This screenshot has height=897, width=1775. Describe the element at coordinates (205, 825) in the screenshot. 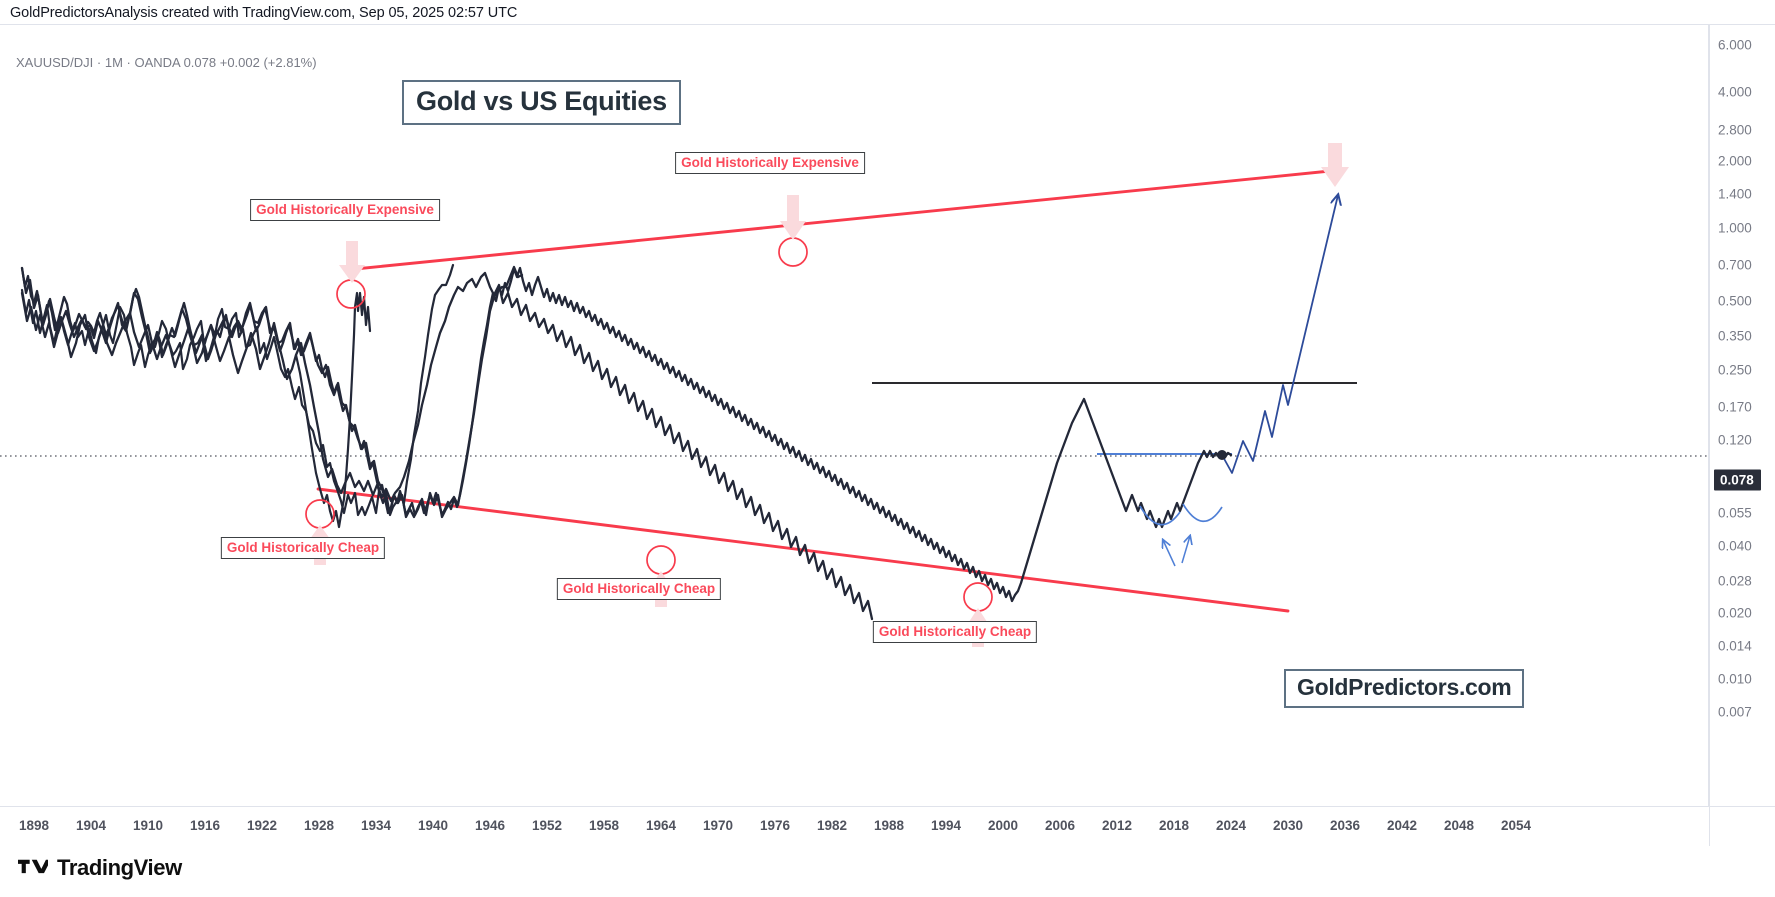

I see `time-tick: 1916` at that location.